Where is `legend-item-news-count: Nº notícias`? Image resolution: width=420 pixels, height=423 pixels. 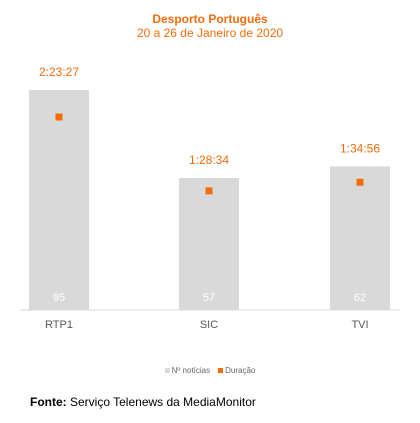
legend-item-news-count: Nº notícias is located at coordinates (187, 370).